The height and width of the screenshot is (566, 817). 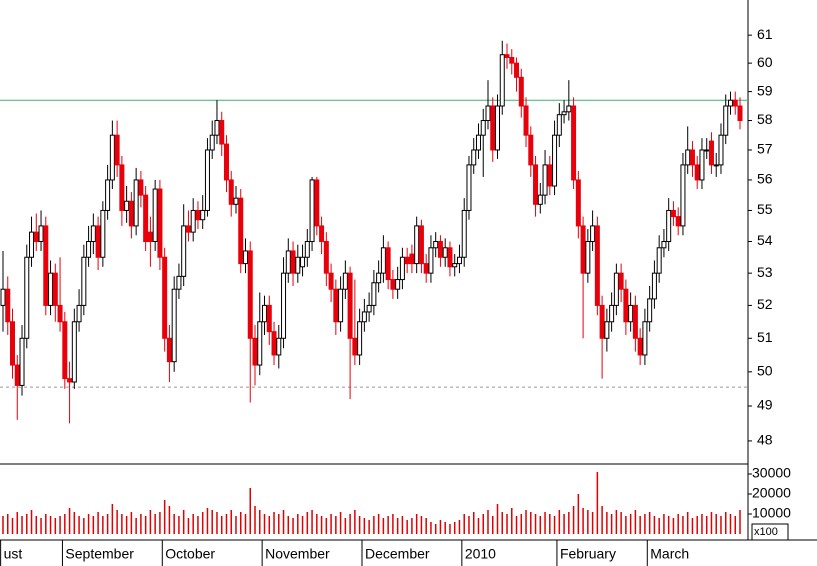 What do you see at coordinates (99, 554) in the screenshot?
I see `x-tick-label: September` at bounding box center [99, 554].